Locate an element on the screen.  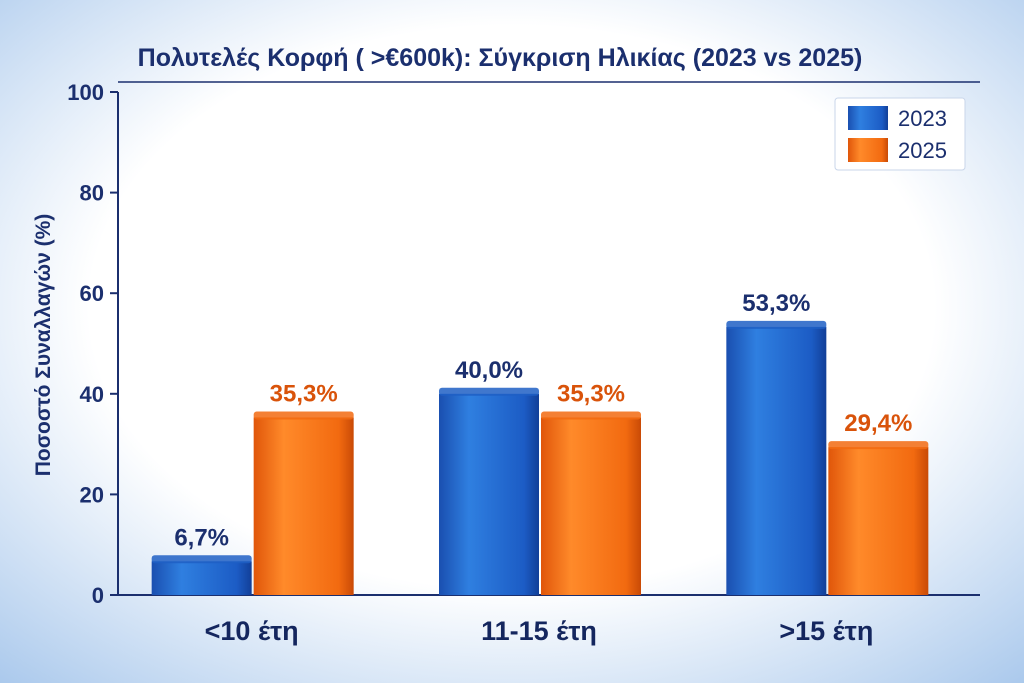
y-tick-label: 20 is located at coordinates (92, 494).